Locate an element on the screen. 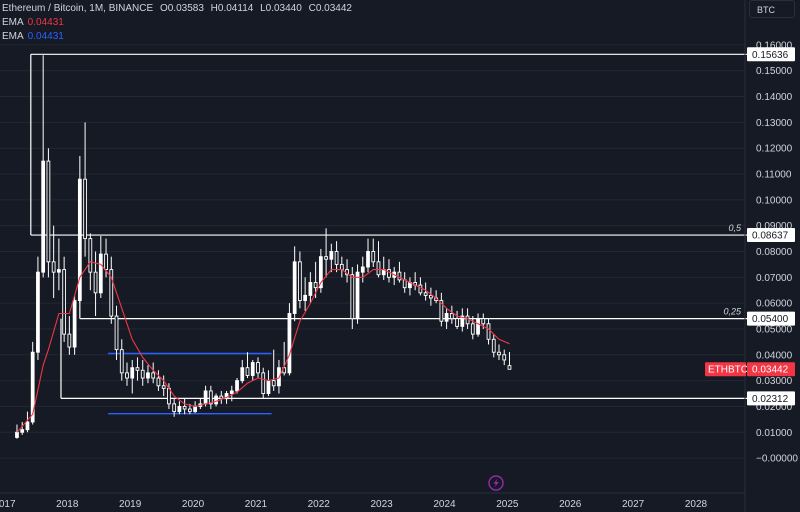 Image resolution: width=800 pixels, height=512 pixels. time-tick-label: 2020 is located at coordinates (193, 504).